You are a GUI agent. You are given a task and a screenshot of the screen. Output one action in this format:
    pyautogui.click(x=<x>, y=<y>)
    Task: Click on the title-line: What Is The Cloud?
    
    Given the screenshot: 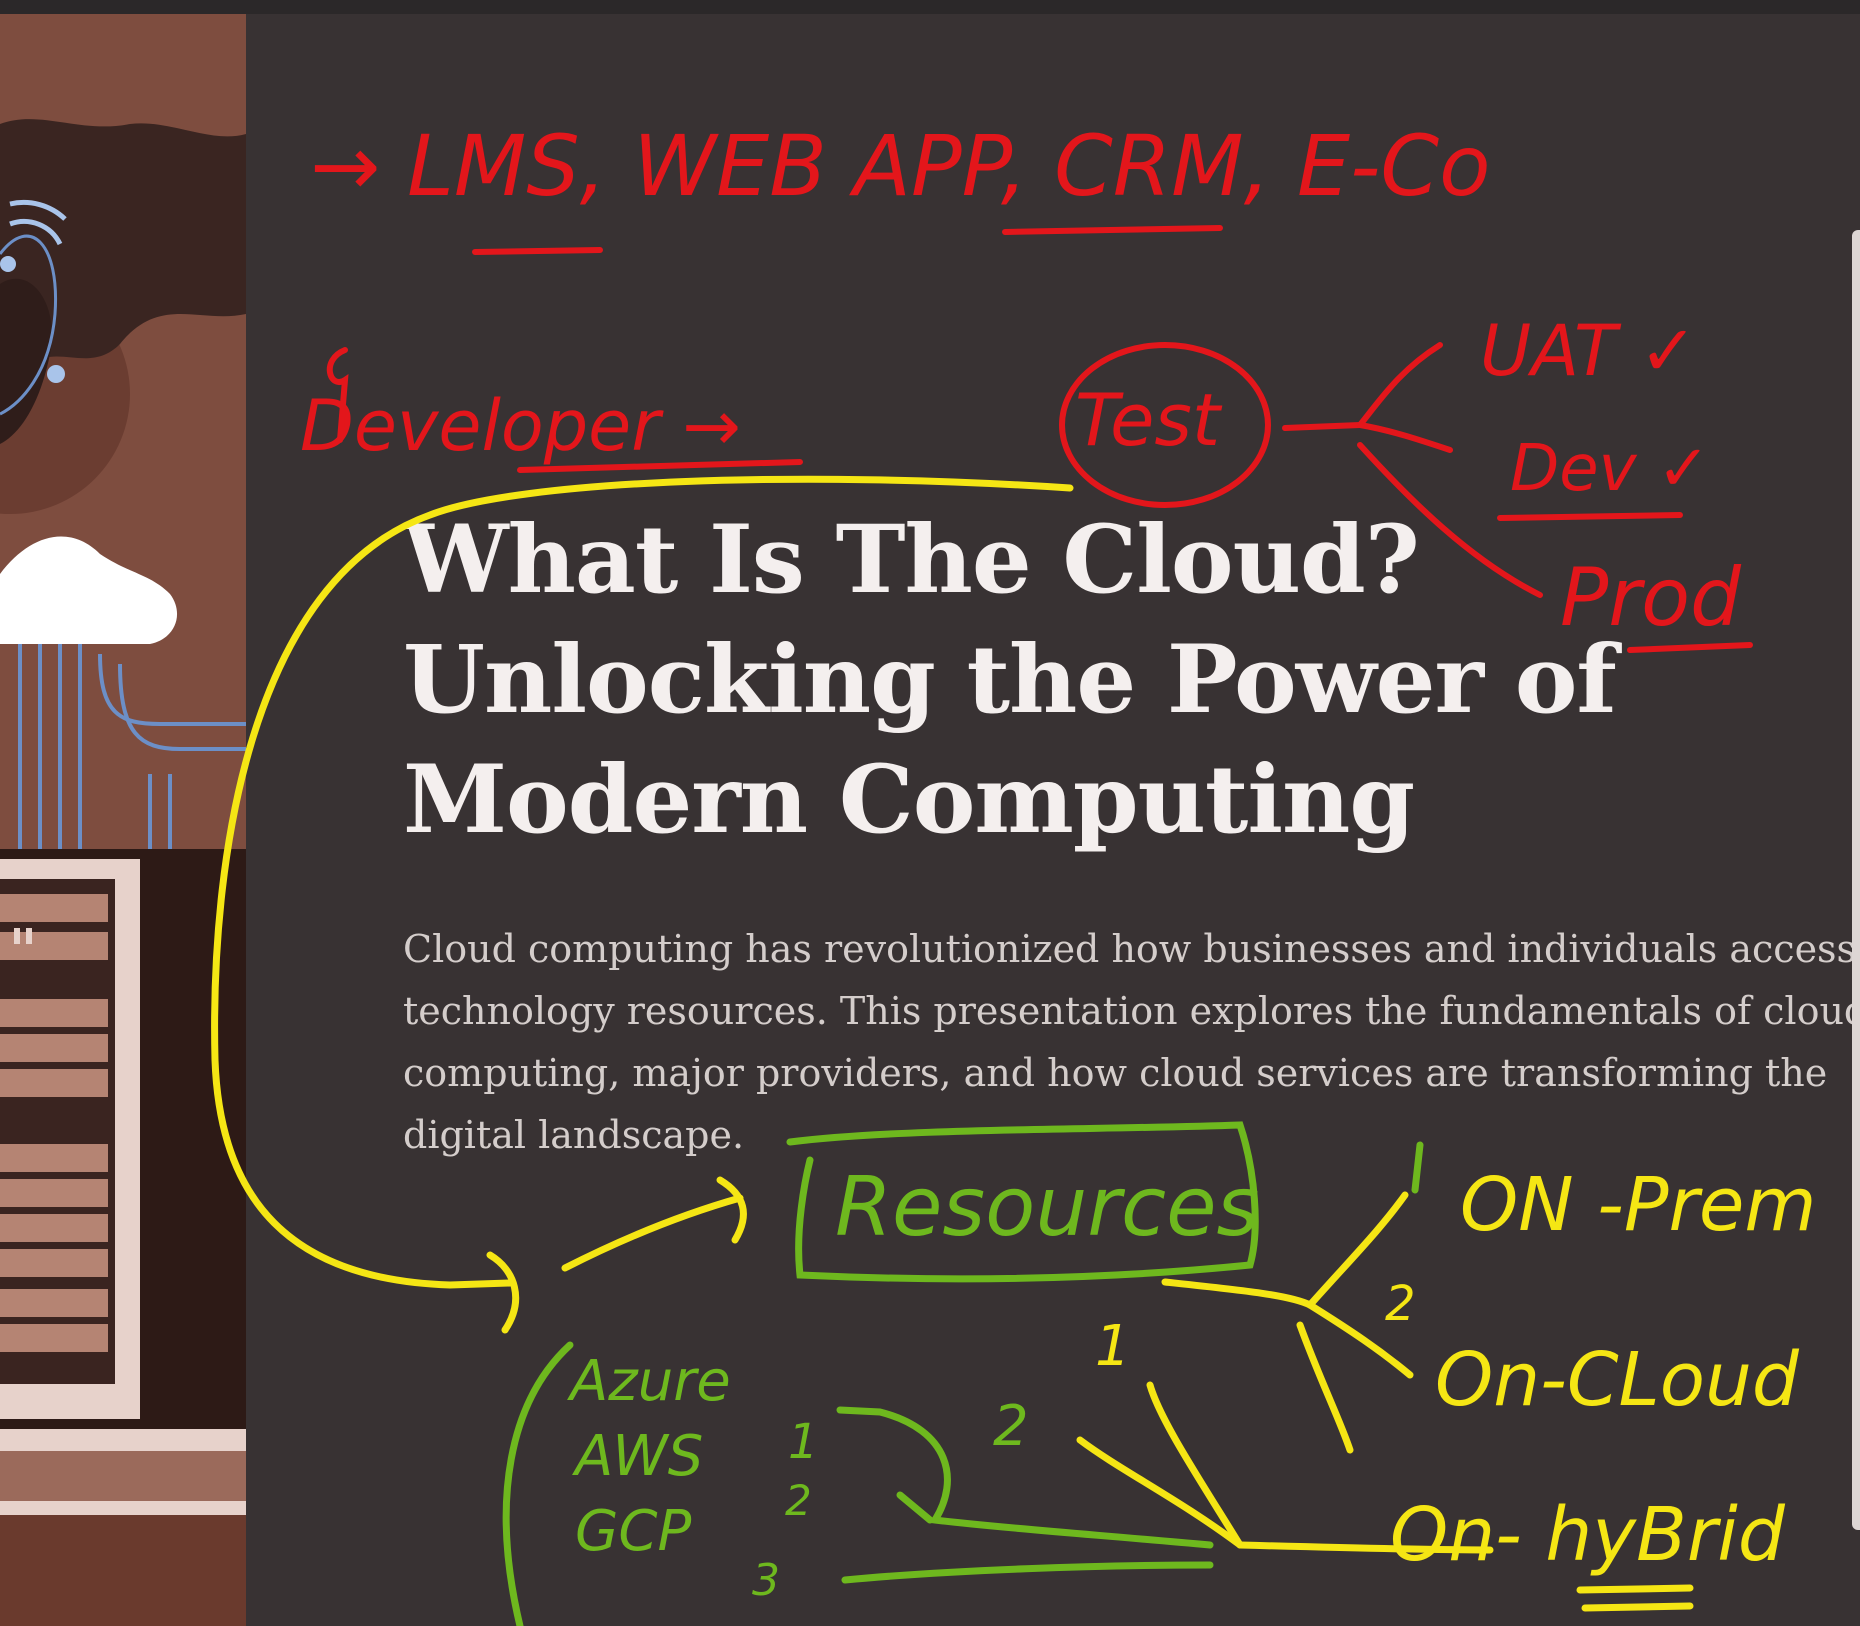 What is the action you would take?
    pyautogui.click(x=911, y=560)
    